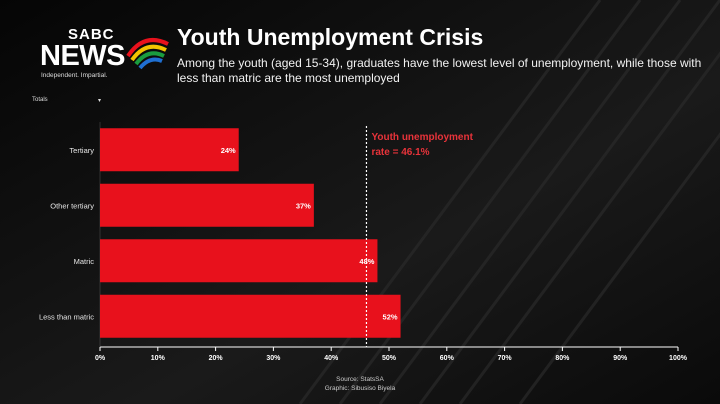 This screenshot has height=404, width=720. What do you see at coordinates (390, 316) in the screenshot?
I see `bar-data-label: 52%` at bounding box center [390, 316].